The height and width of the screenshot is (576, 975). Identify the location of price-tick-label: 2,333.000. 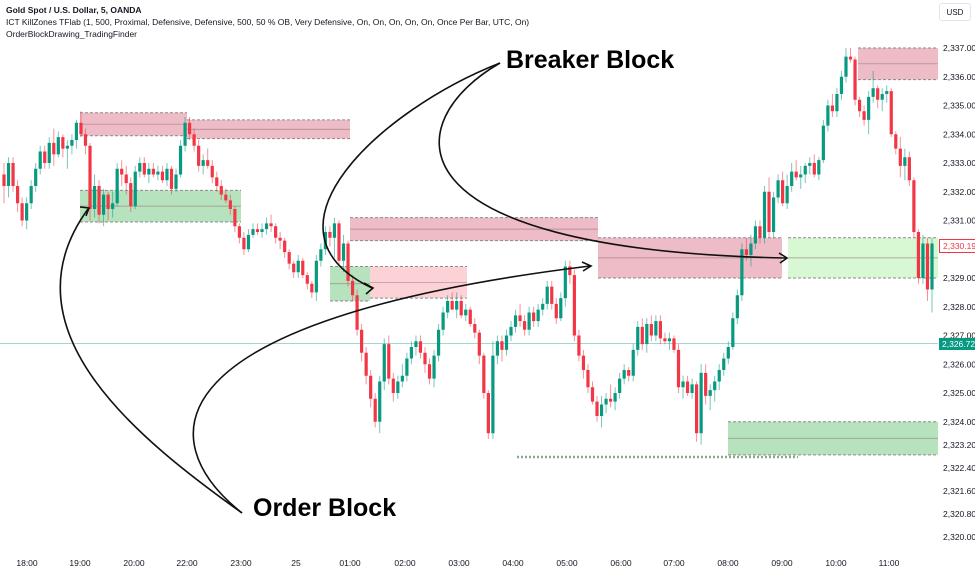
(959, 163).